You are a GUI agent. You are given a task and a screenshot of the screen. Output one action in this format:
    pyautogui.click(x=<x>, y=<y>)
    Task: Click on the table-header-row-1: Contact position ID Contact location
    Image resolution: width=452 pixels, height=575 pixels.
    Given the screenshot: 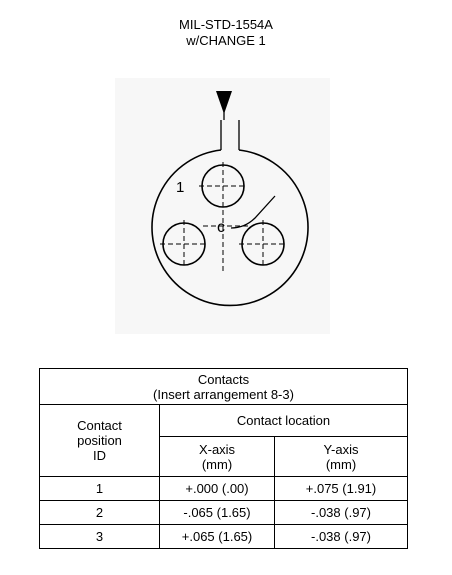 What is the action you would take?
    pyautogui.click(x=224, y=440)
    